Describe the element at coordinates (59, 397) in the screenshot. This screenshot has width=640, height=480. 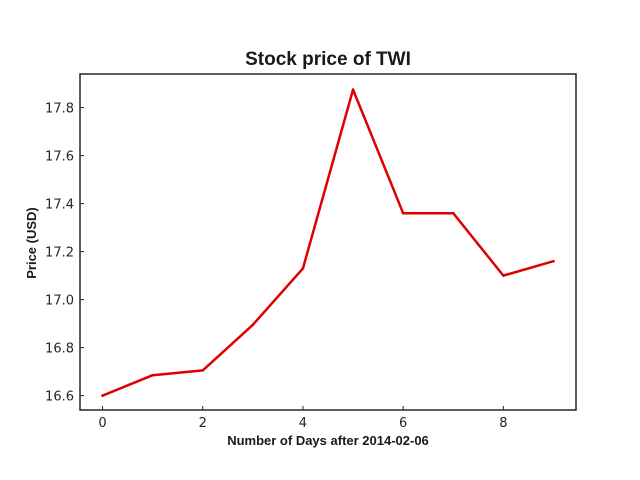
I see `y-tick-label: 16.6` at that location.